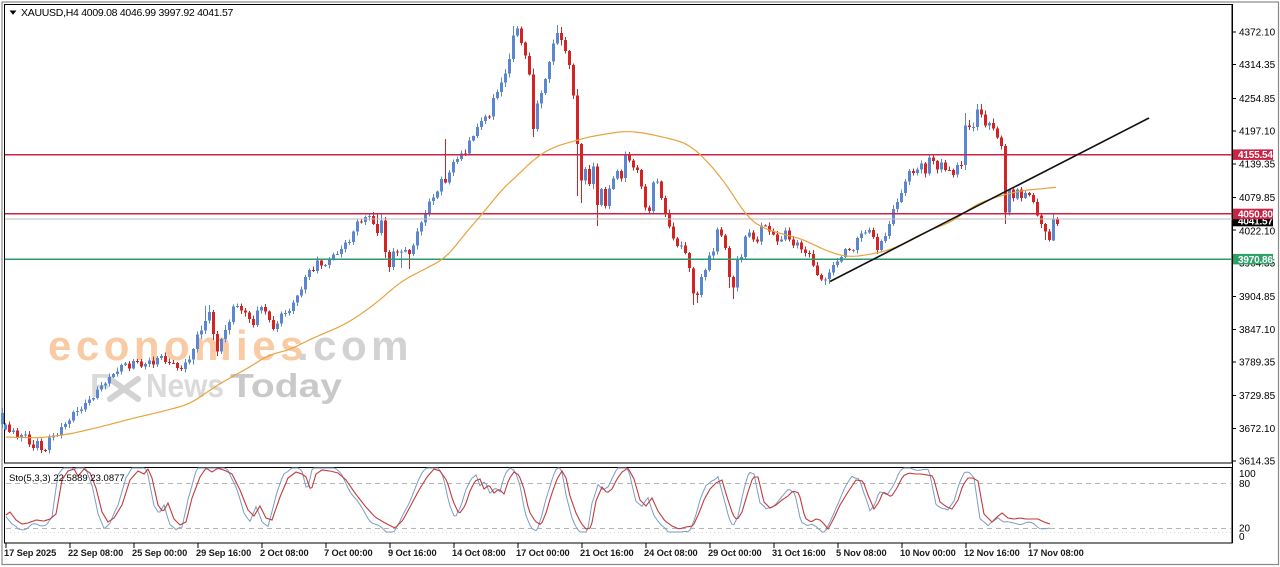  I want to click on svg-text: 22 Sep 08:00, so click(95, 553).